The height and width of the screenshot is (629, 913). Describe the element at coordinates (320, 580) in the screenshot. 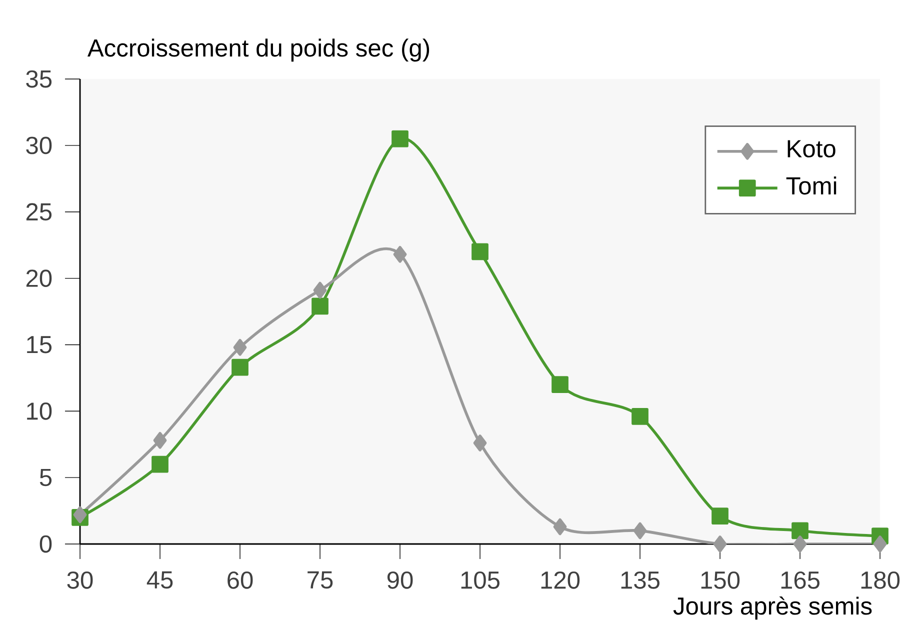

I see `x-tick-label: 75` at that location.